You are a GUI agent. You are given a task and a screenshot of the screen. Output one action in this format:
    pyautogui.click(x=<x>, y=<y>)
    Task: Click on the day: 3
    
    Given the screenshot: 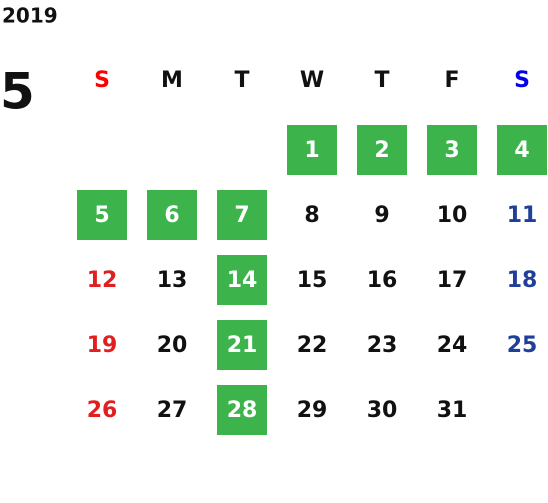 What is the action you would take?
    pyautogui.click(x=451, y=150)
    